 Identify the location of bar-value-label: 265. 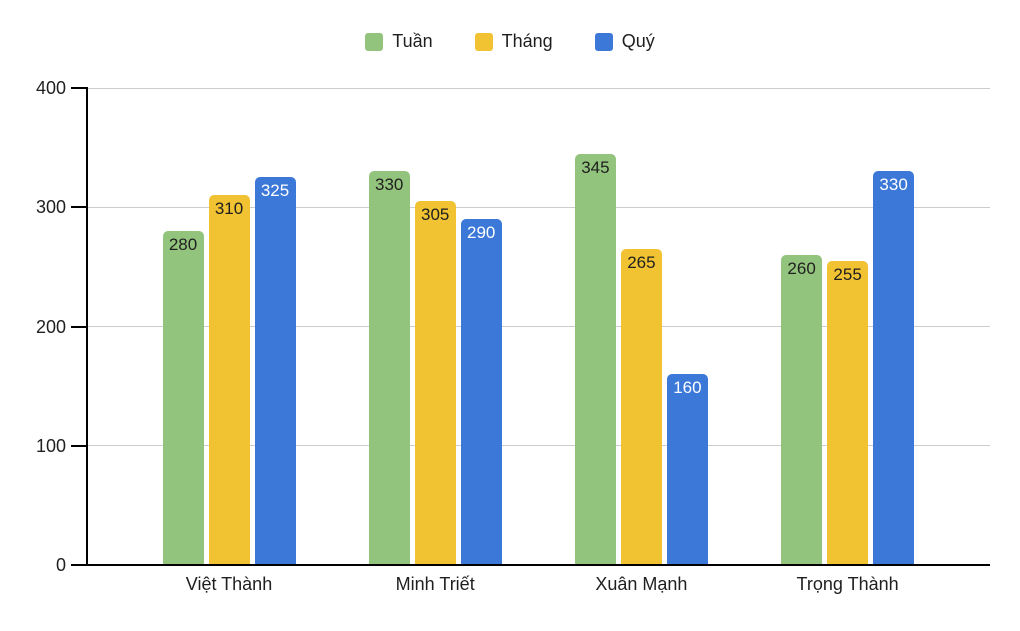
(641, 262).